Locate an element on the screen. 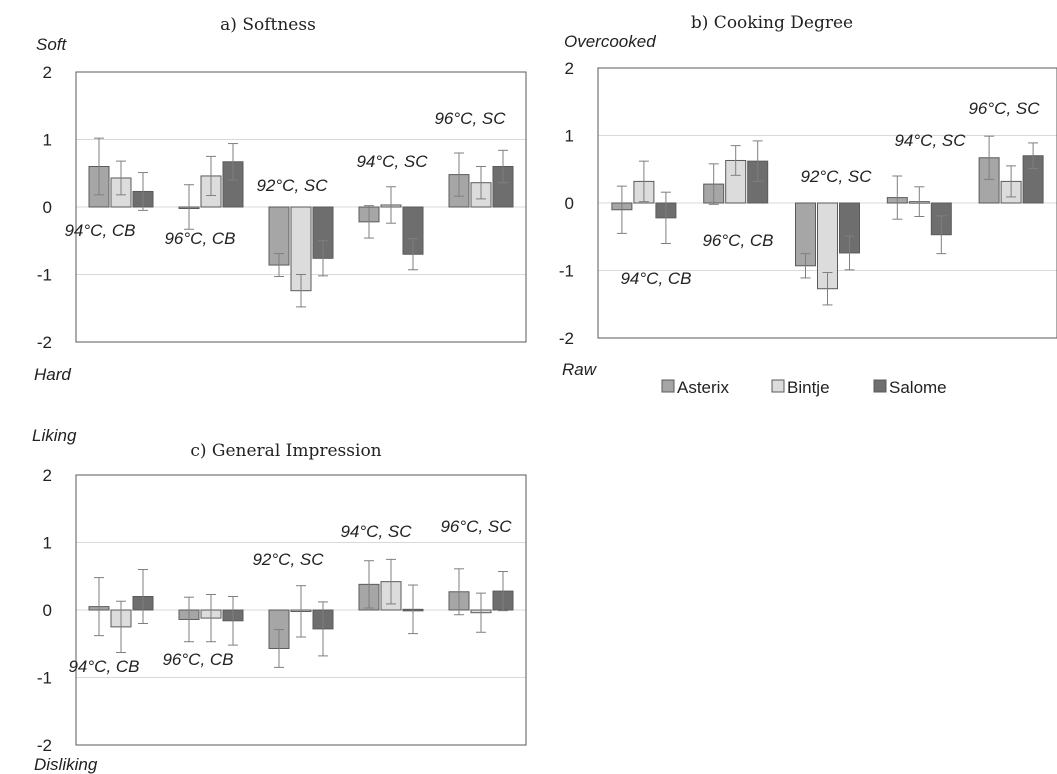 Image resolution: width=1057 pixels, height=774 pixels. legend: Asterix Bintje Salome is located at coordinates (804, 387).